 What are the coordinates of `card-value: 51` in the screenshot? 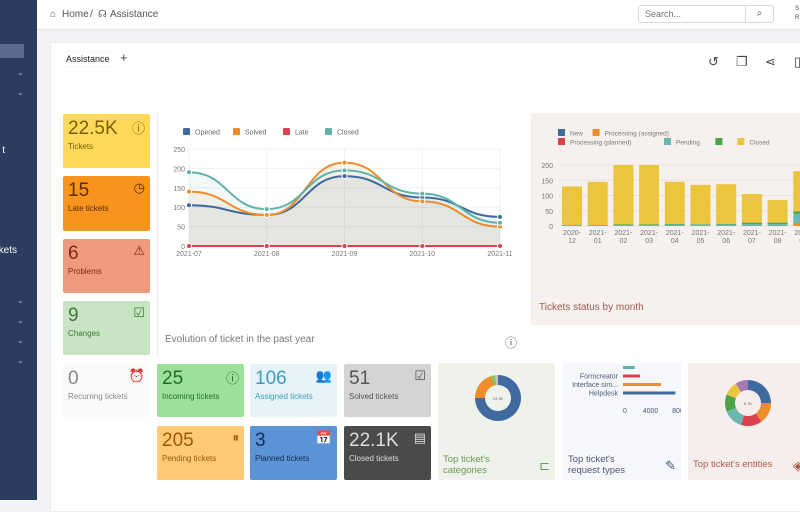 It's located at (359, 379).